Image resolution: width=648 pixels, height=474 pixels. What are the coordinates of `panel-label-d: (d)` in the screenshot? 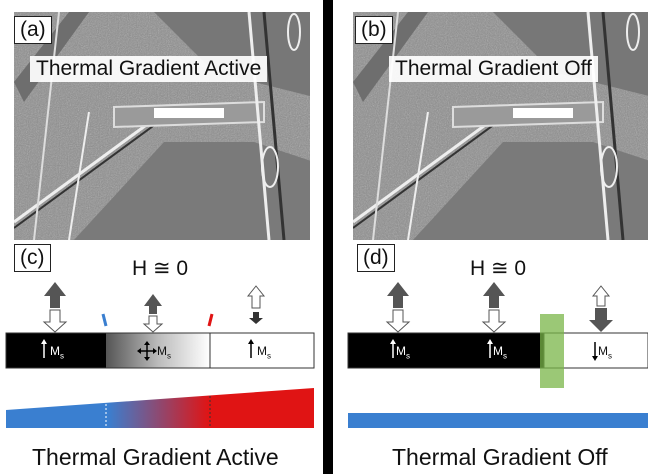 It's located at (376, 258).